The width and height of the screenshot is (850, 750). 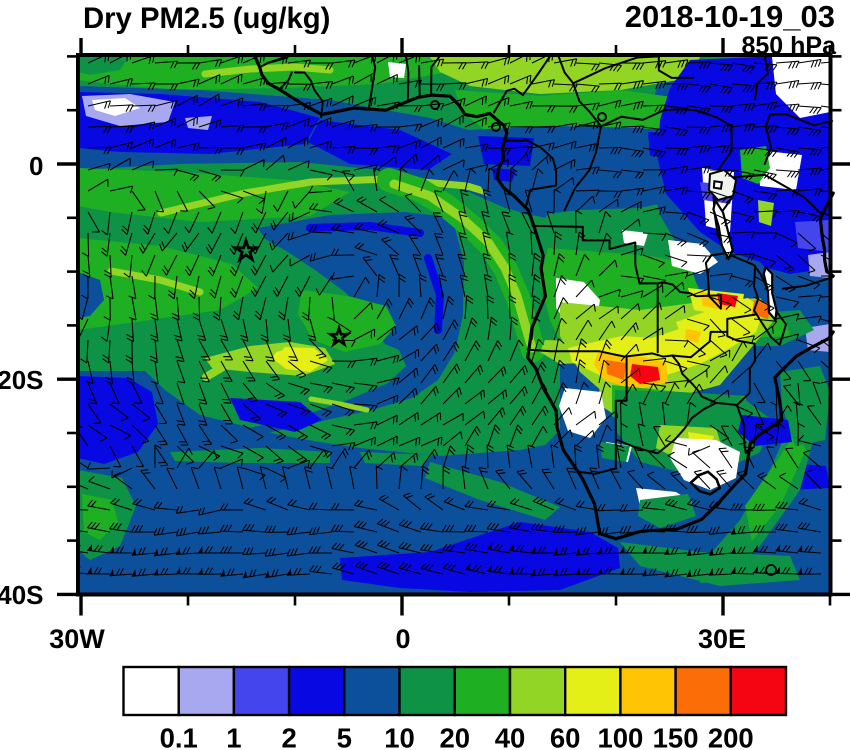 I want to click on svg-text: 2018-10-19_03, so click(x=730, y=17).